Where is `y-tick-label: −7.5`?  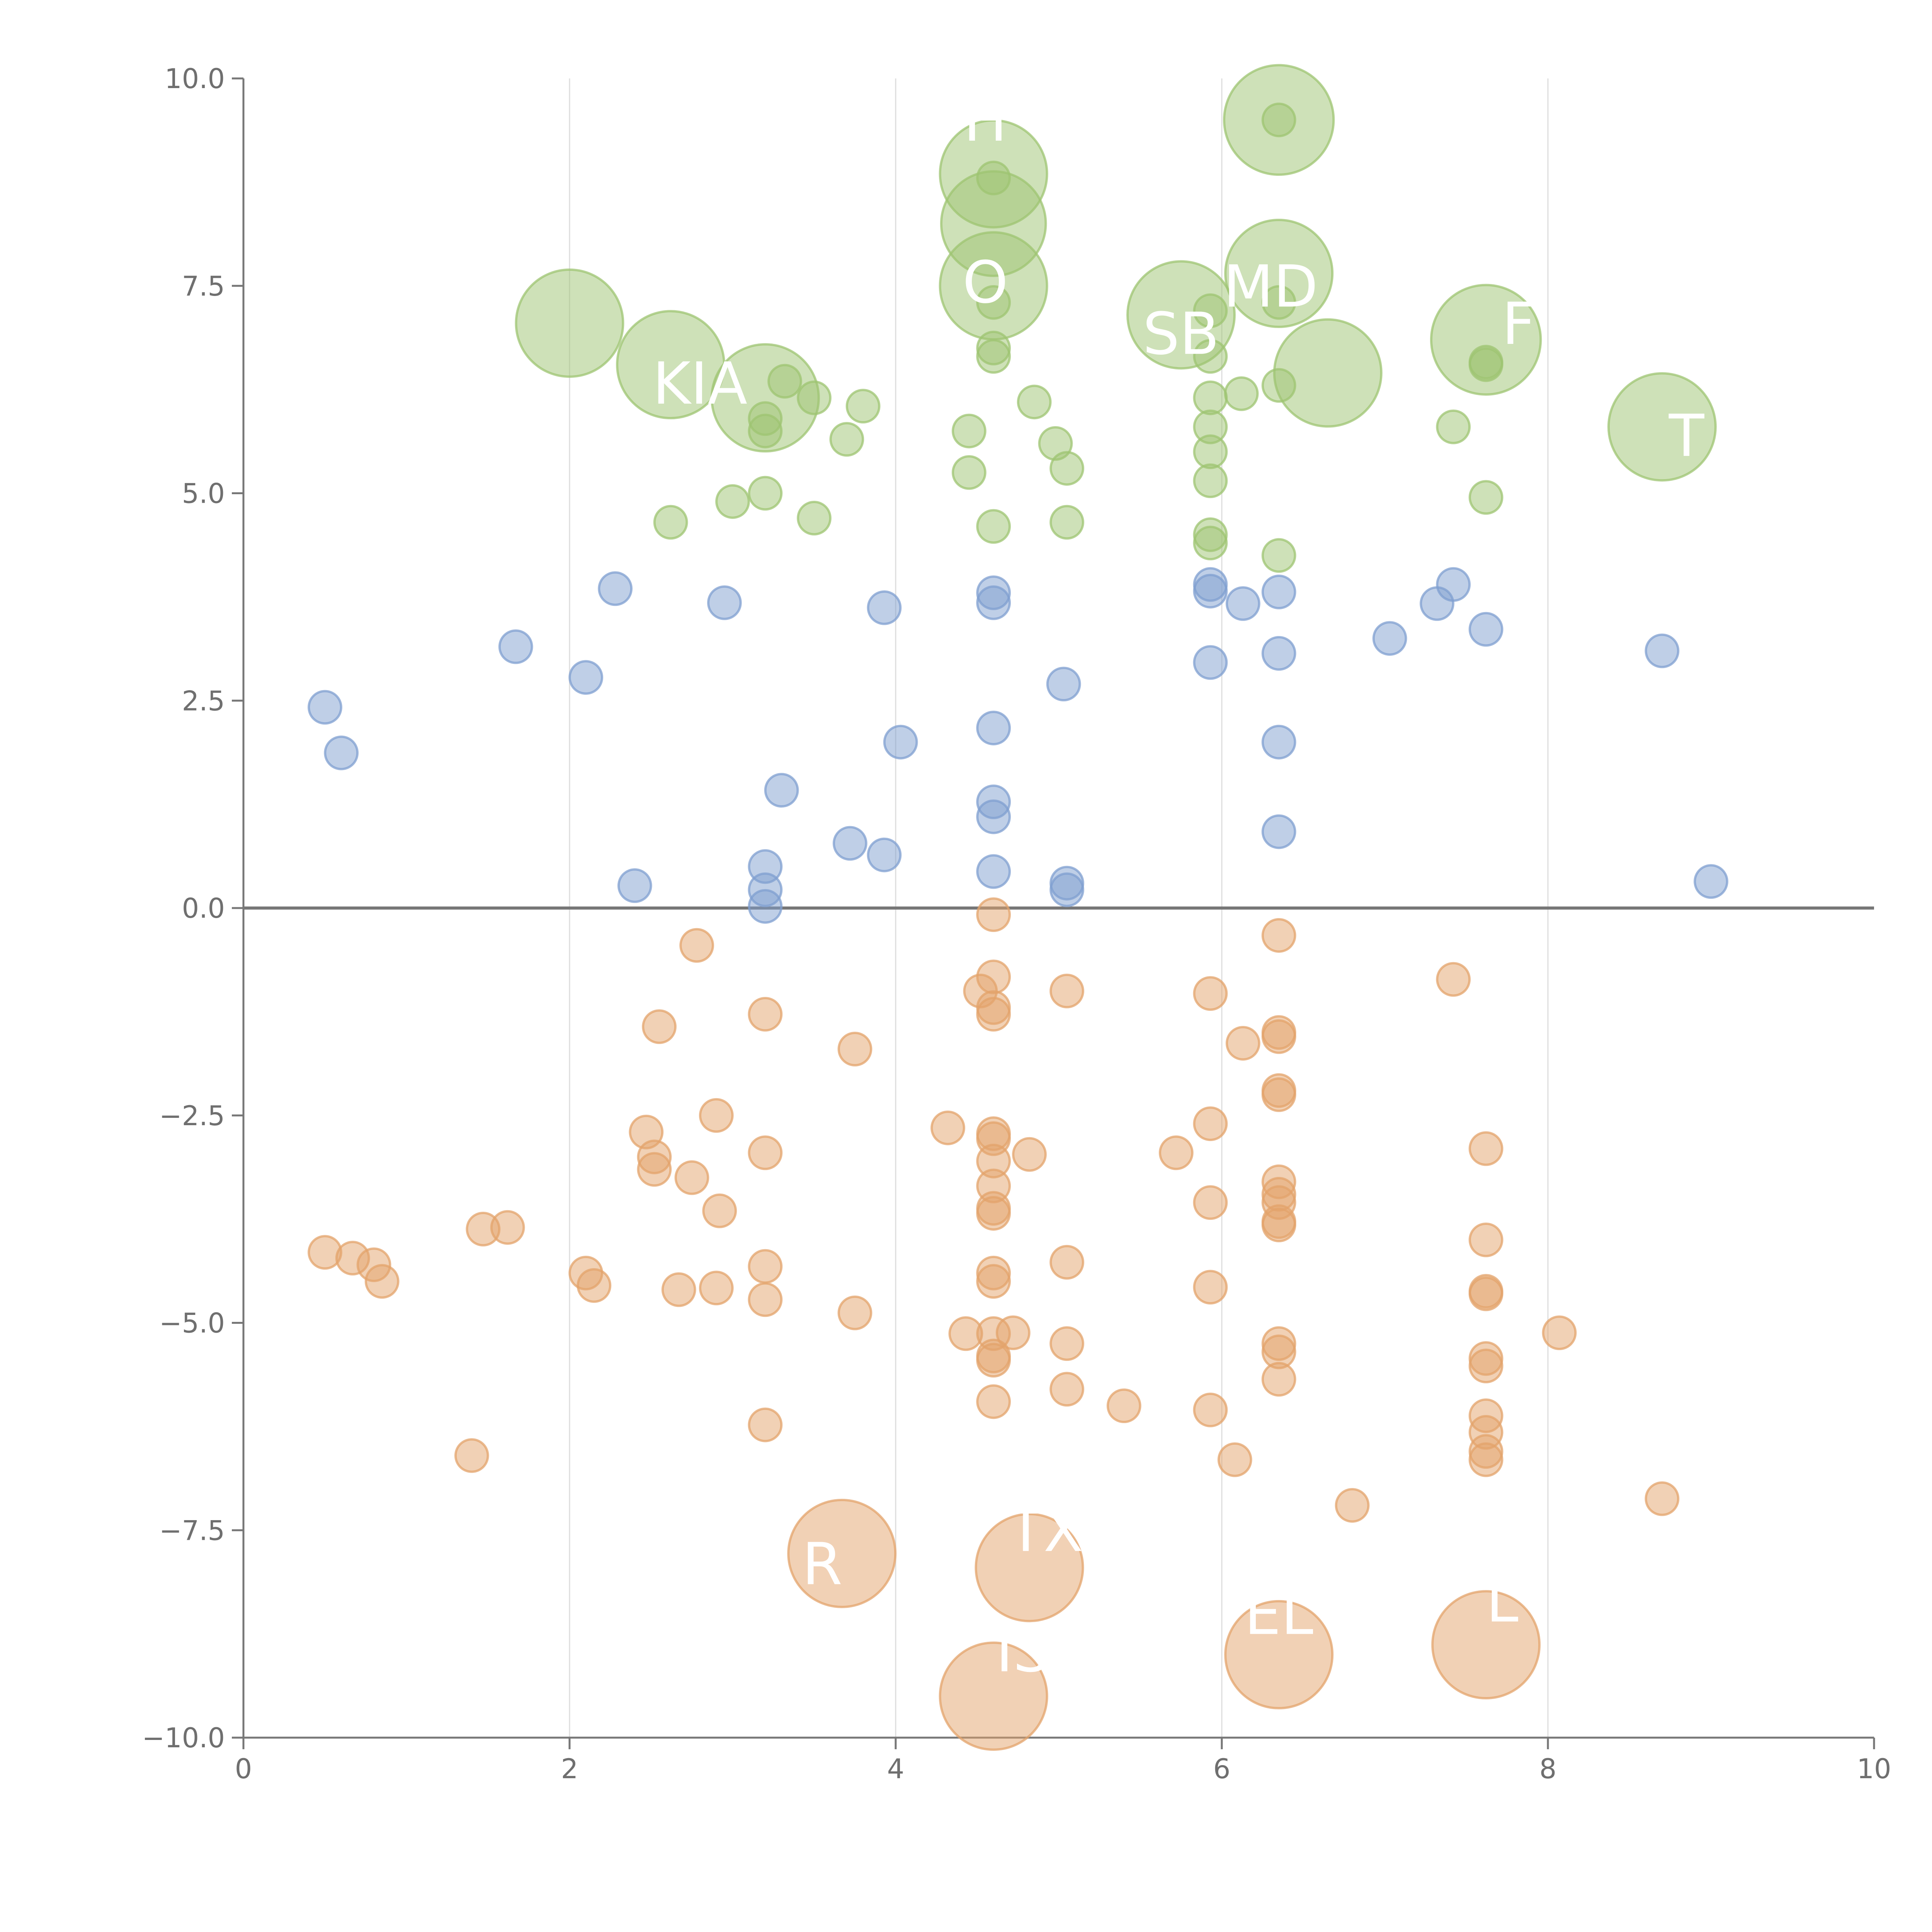 y-tick-label: −7.5 is located at coordinates (192, 1531).